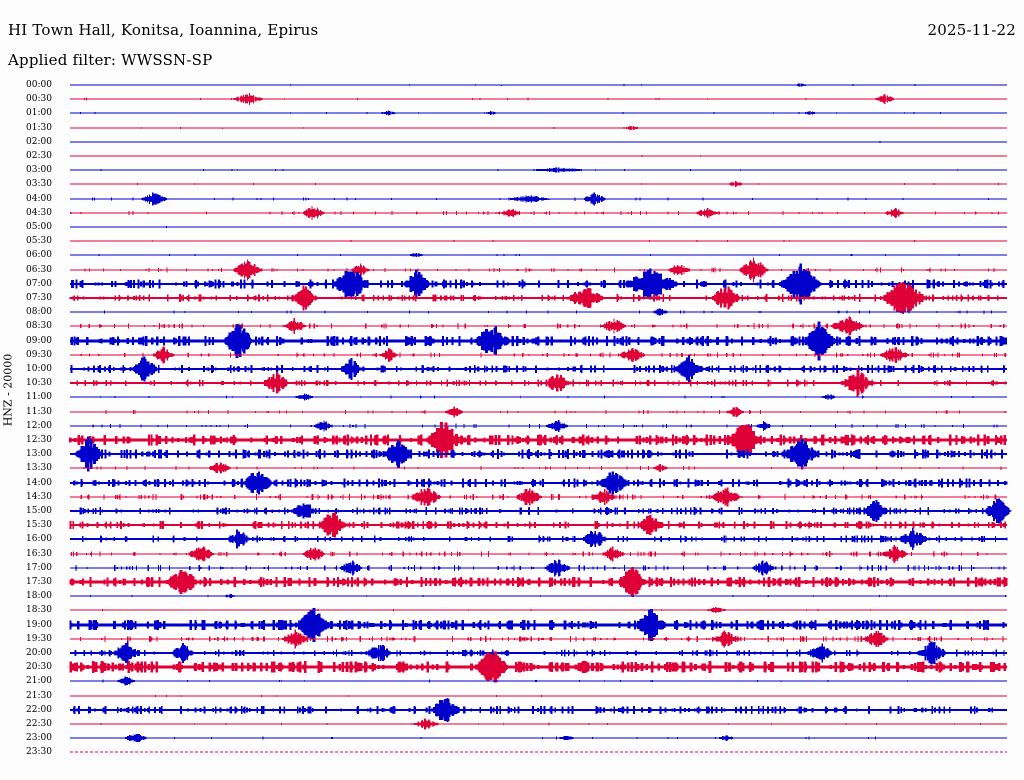 Image resolution: width=1024 pixels, height=780 pixels. Describe the element at coordinates (39, 198) in the screenshot. I see `row-time-label: 04:00` at that location.